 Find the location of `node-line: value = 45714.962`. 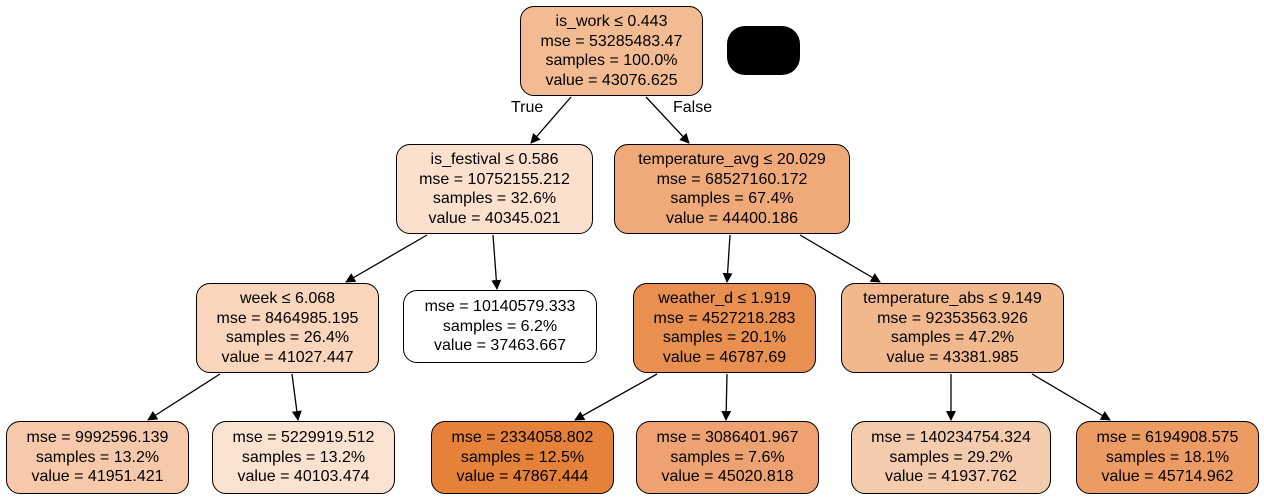

node-line: value = 45714.962 is located at coordinates (1167, 477).